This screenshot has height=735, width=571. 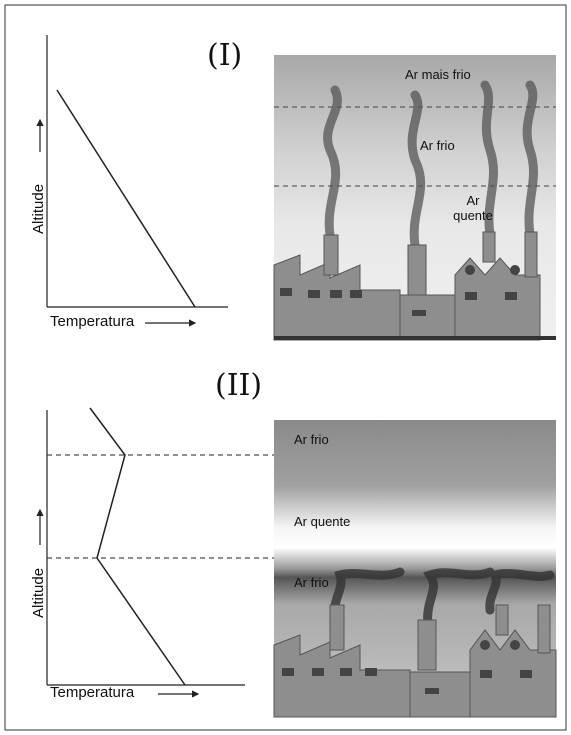 I want to click on panel-label: (II), so click(x=239, y=385).